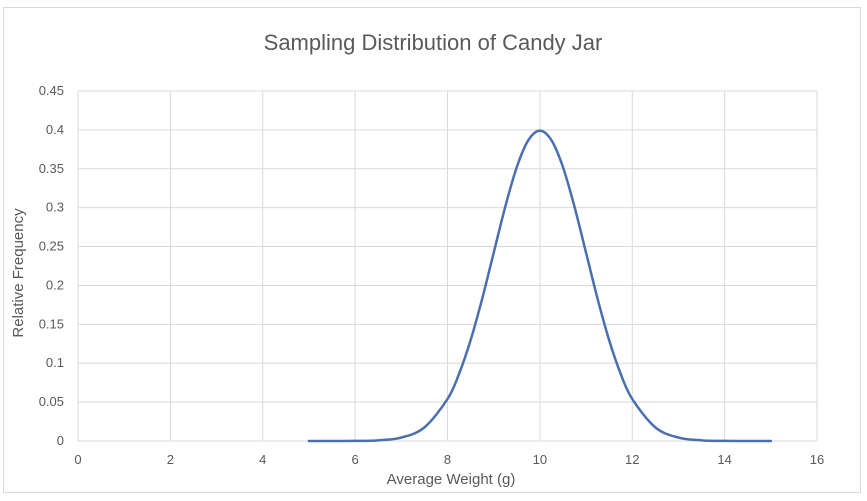  I want to click on x-tick-label: 14, so click(724, 459).